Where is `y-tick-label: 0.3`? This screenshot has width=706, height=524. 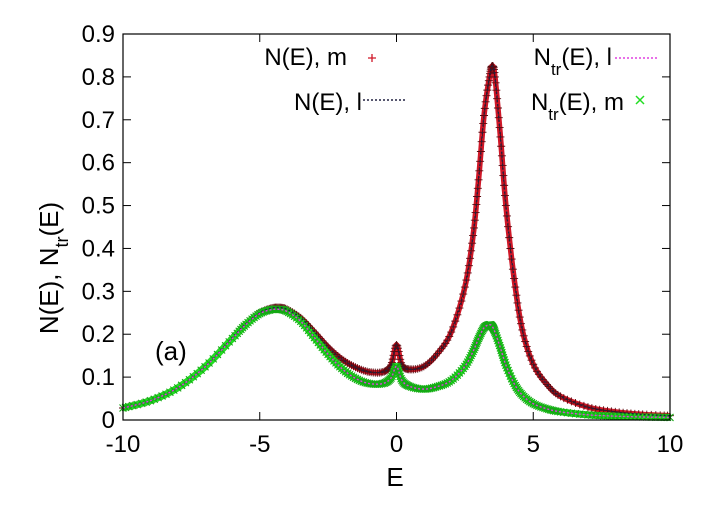 y-tick-label: 0.3 is located at coordinates (98, 291).